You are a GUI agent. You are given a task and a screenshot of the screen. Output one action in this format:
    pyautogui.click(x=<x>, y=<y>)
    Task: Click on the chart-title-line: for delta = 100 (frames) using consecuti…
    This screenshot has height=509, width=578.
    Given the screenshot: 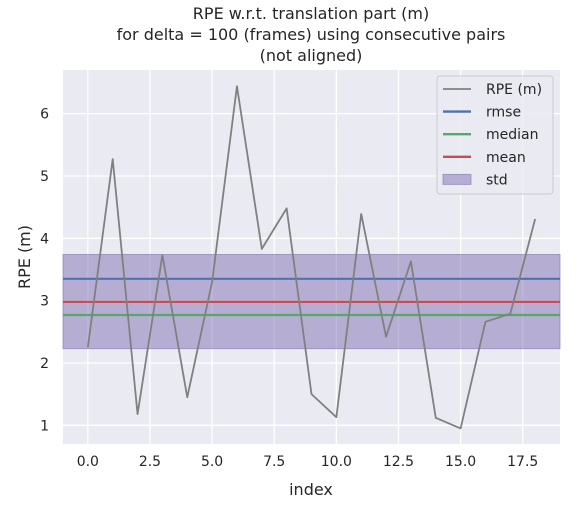 What is the action you would take?
    pyautogui.click(x=311, y=34)
    